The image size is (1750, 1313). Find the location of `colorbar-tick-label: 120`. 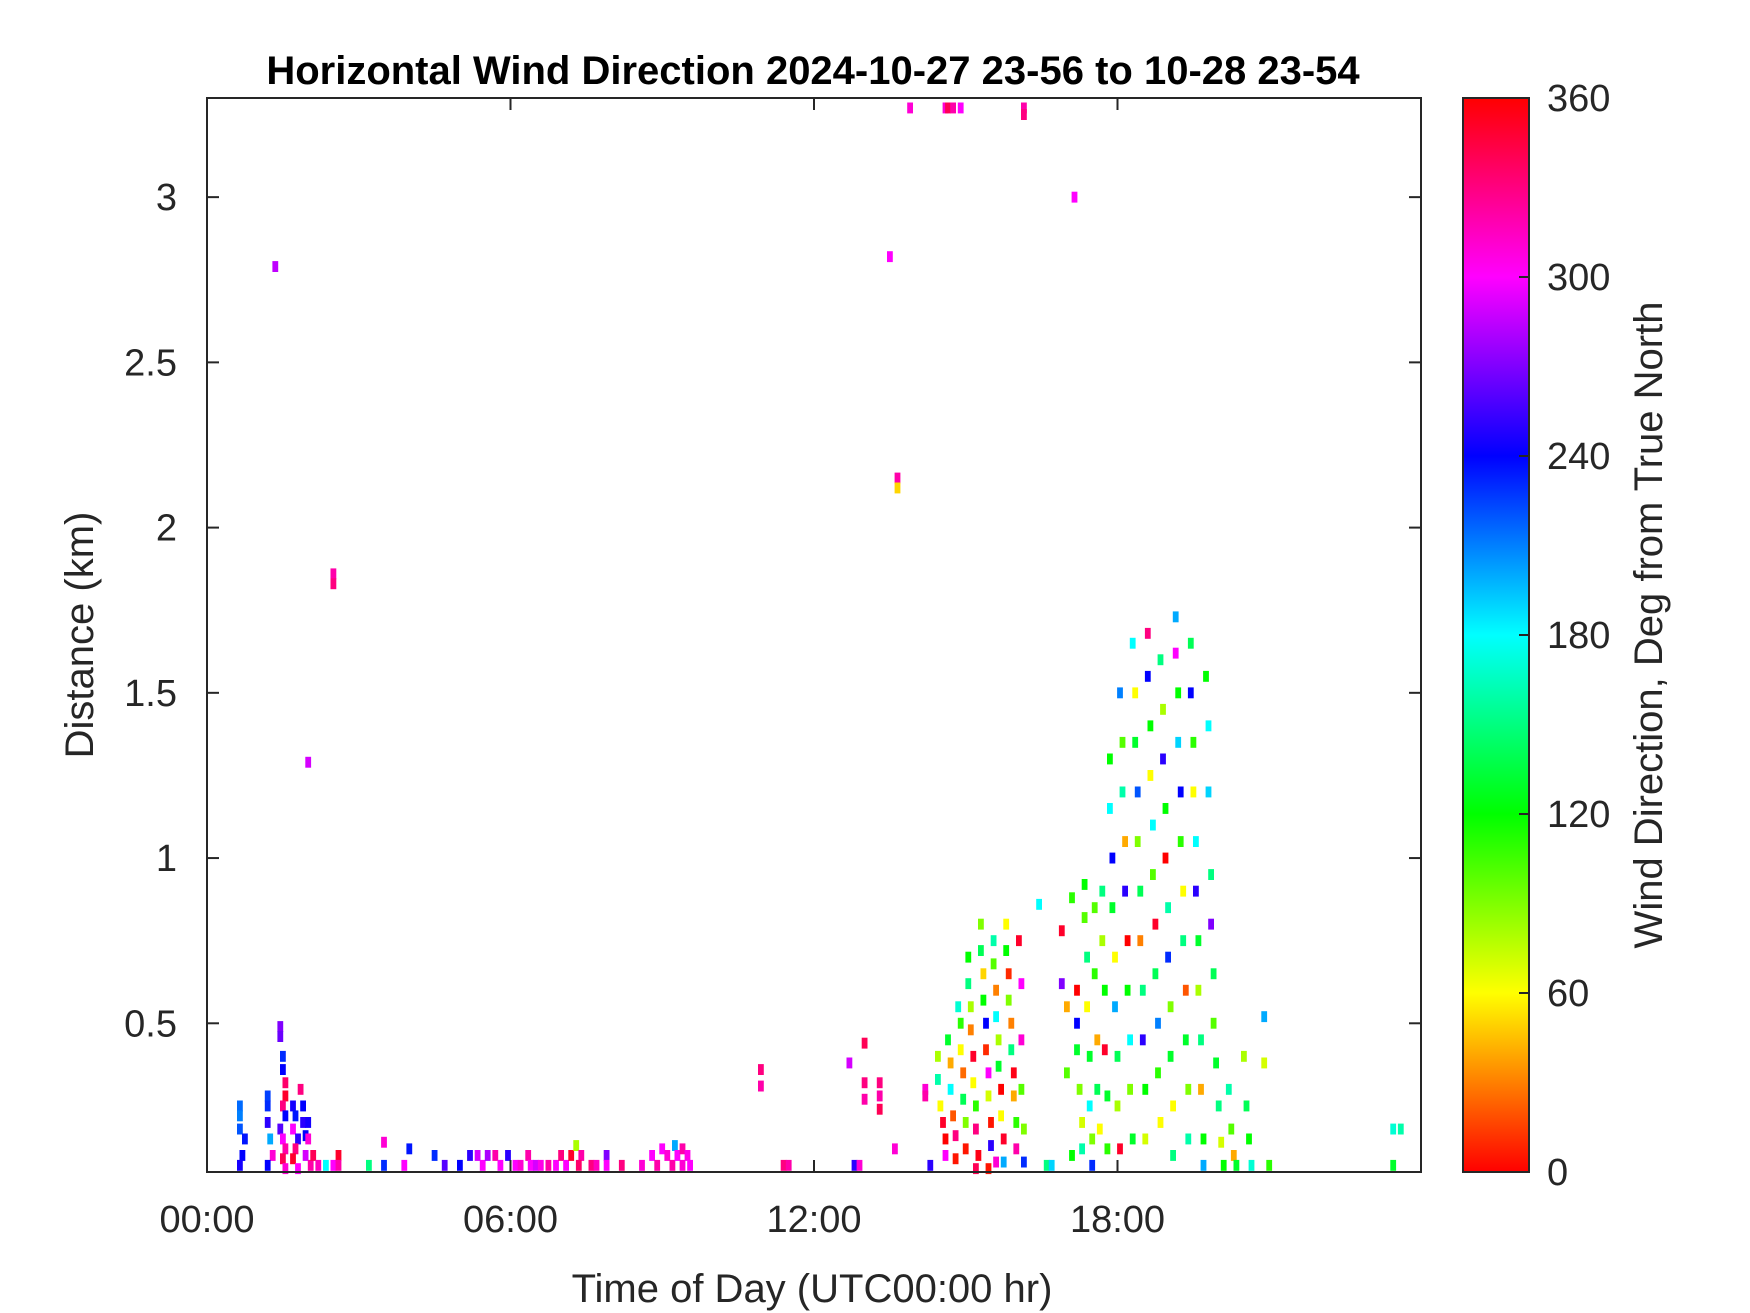

colorbar-tick-label: 120 is located at coordinates (1578, 815).